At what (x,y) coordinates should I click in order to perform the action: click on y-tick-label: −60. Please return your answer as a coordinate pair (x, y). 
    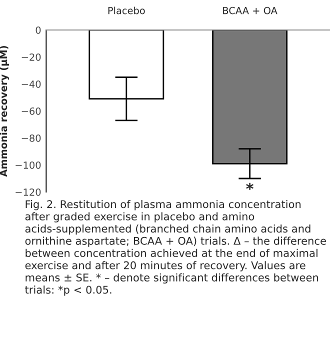
    Looking at the image, I should click on (31, 111).